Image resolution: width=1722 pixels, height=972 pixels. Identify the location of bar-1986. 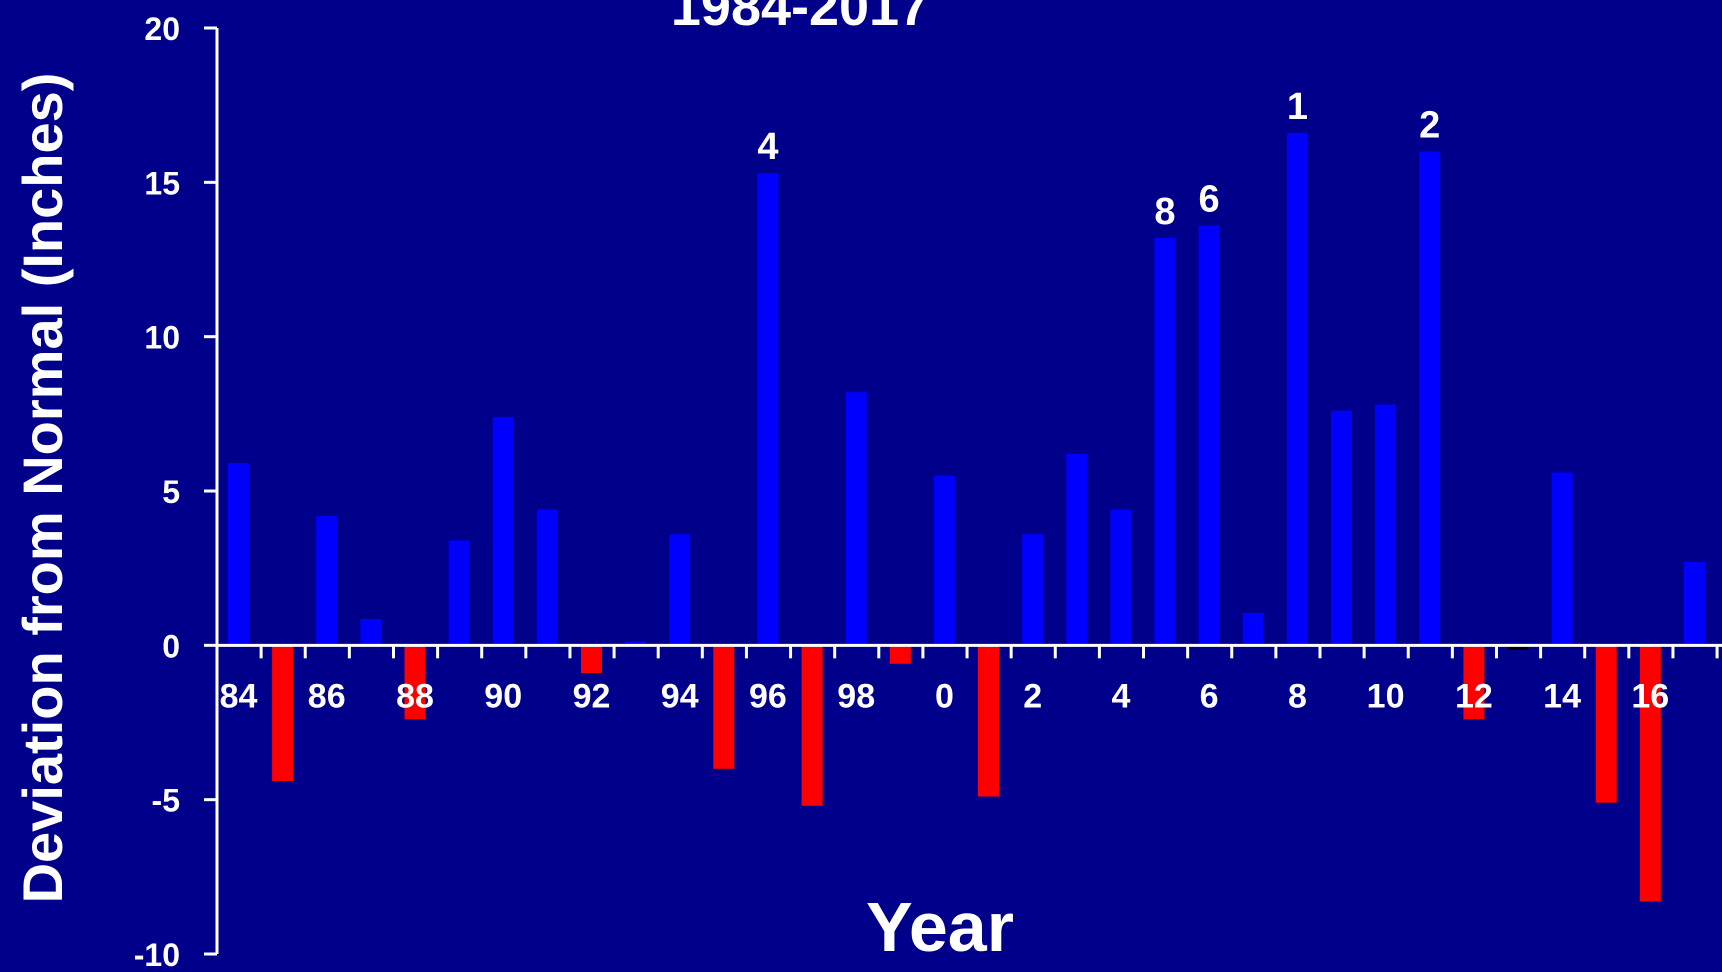
(327, 580).